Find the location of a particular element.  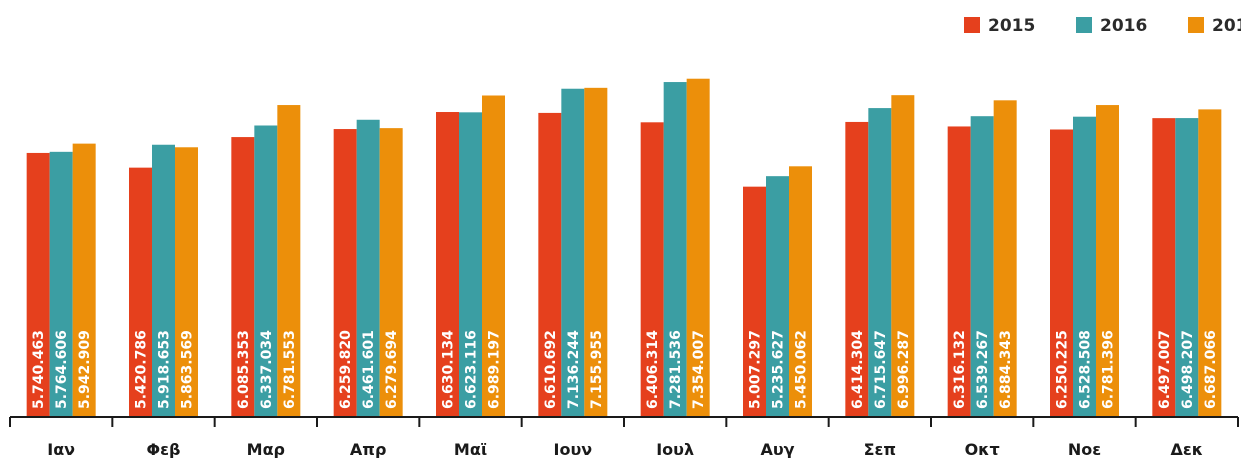

data-label-2015-10: 6.316.132 is located at coordinates (960, 369).